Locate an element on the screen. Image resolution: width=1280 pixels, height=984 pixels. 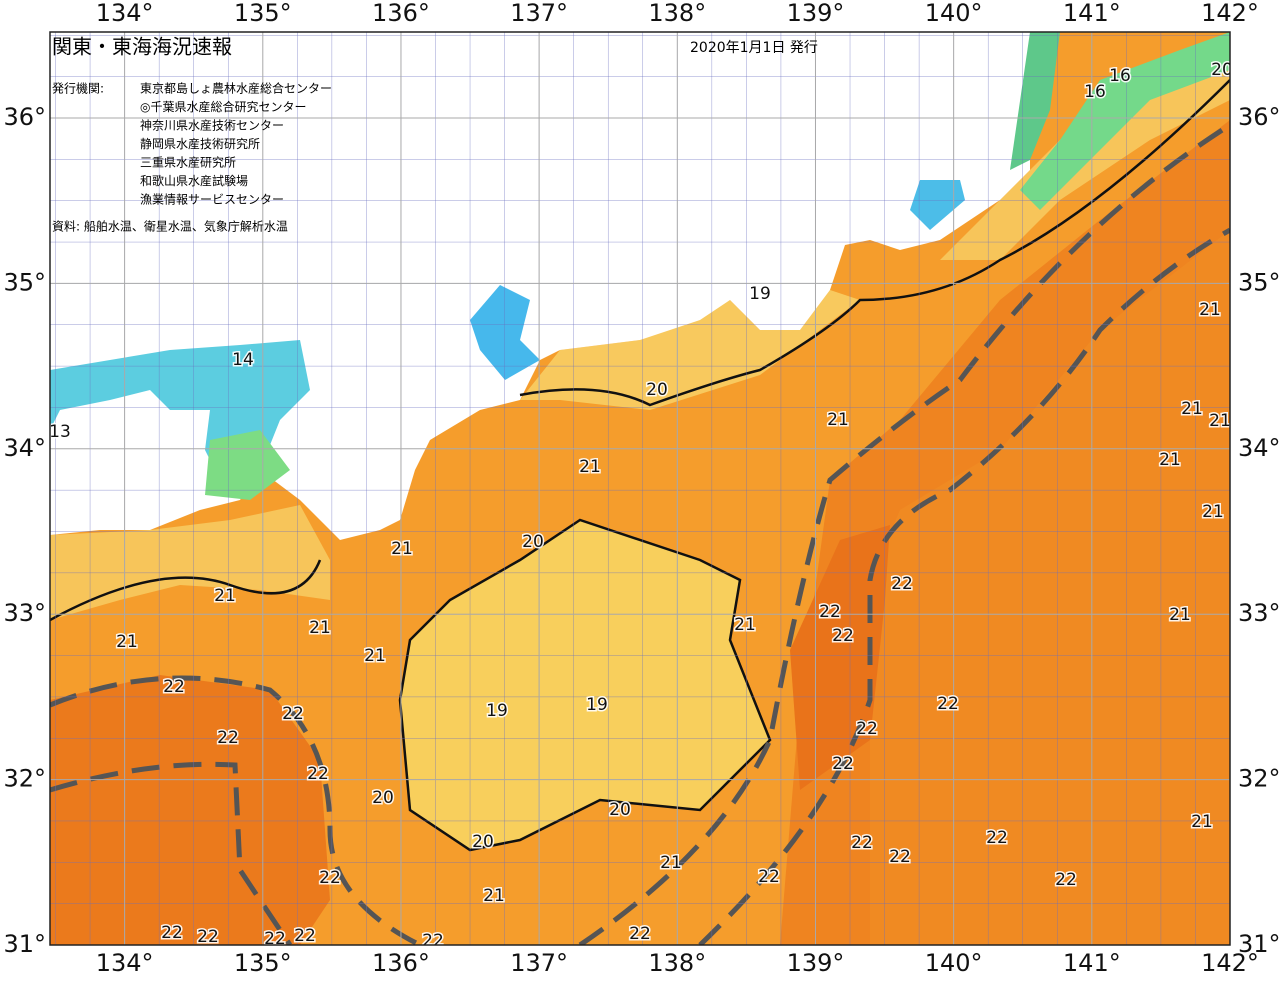
source: 資料: 船舶水温、衛星水温、気象庁解析水温 is located at coordinates (170, 226).